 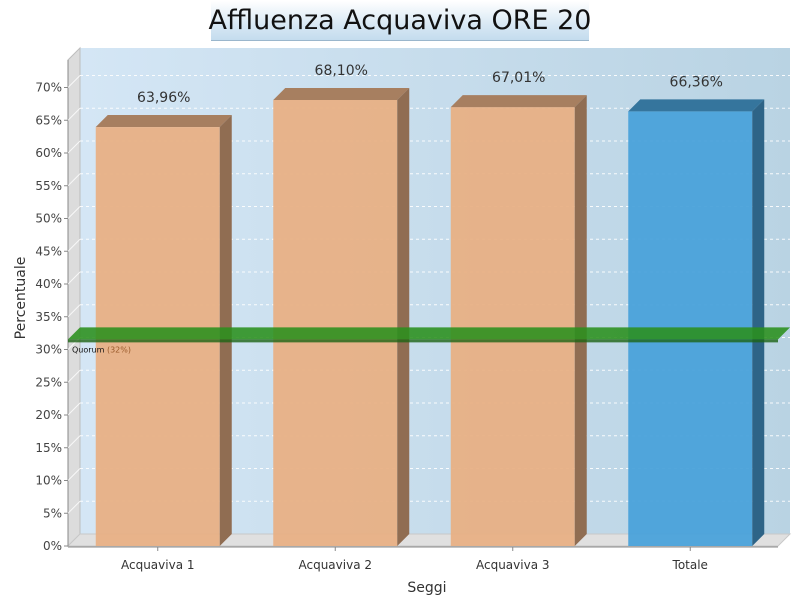 What do you see at coordinates (48, 251) in the screenshot?
I see `y-tick-label: 45%` at bounding box center [48, 251].